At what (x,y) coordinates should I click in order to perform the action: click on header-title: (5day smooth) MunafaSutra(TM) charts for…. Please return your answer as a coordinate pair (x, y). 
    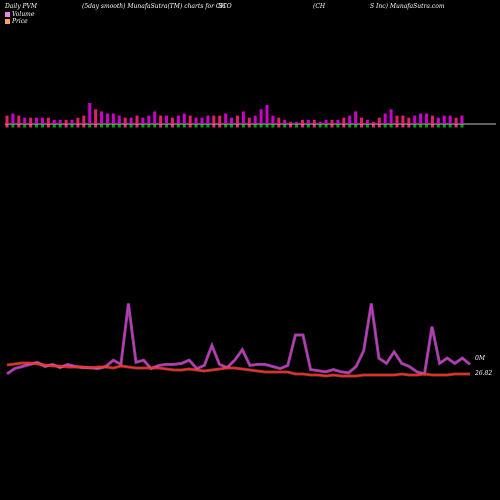
    Looking at the image, I should click on (154, 6).